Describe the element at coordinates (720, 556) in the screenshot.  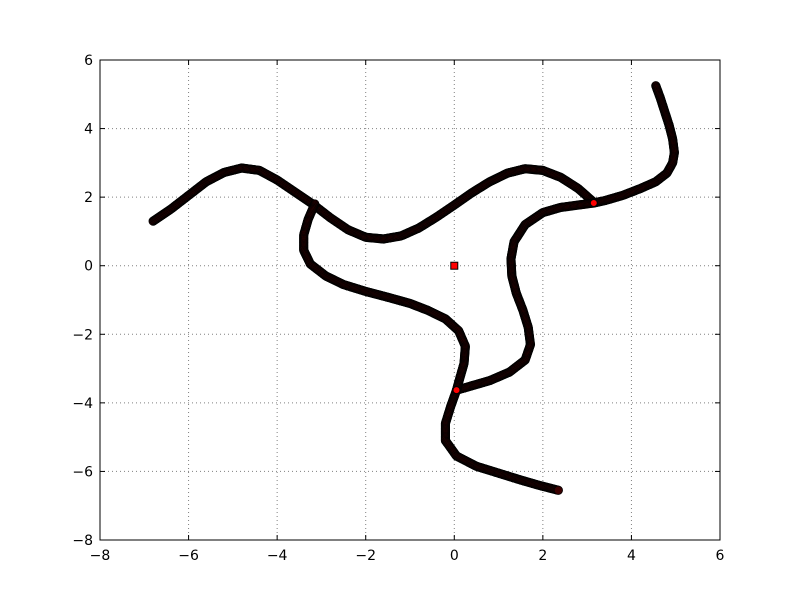
I see `x-tick-label-7: 6` at that location.